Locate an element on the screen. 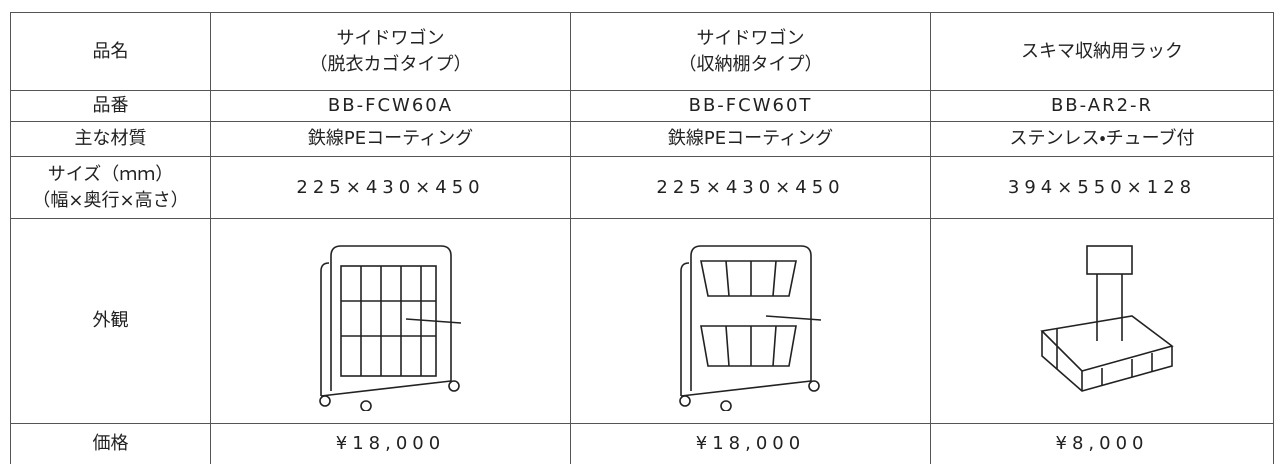 The width and height of the screenshot is (1283, 464). cell-text: 品名 is located at coordinates (110, 51).